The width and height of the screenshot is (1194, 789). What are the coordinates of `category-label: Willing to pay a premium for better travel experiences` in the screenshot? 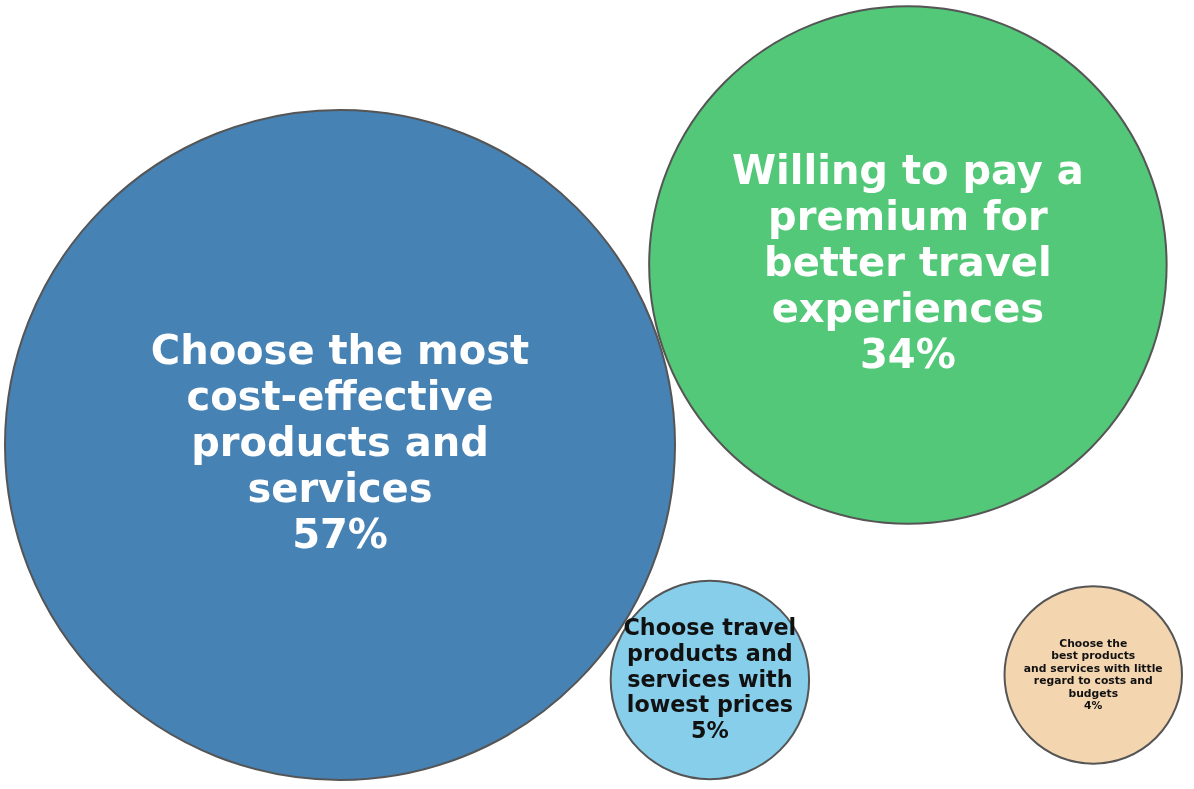 It's located at (907, 239).